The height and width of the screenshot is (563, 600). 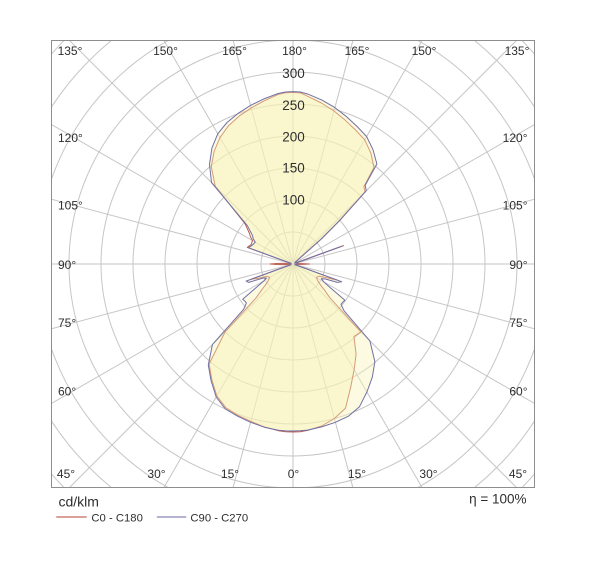 I want to click on svg-text: 300, so click(x=293, y=73).